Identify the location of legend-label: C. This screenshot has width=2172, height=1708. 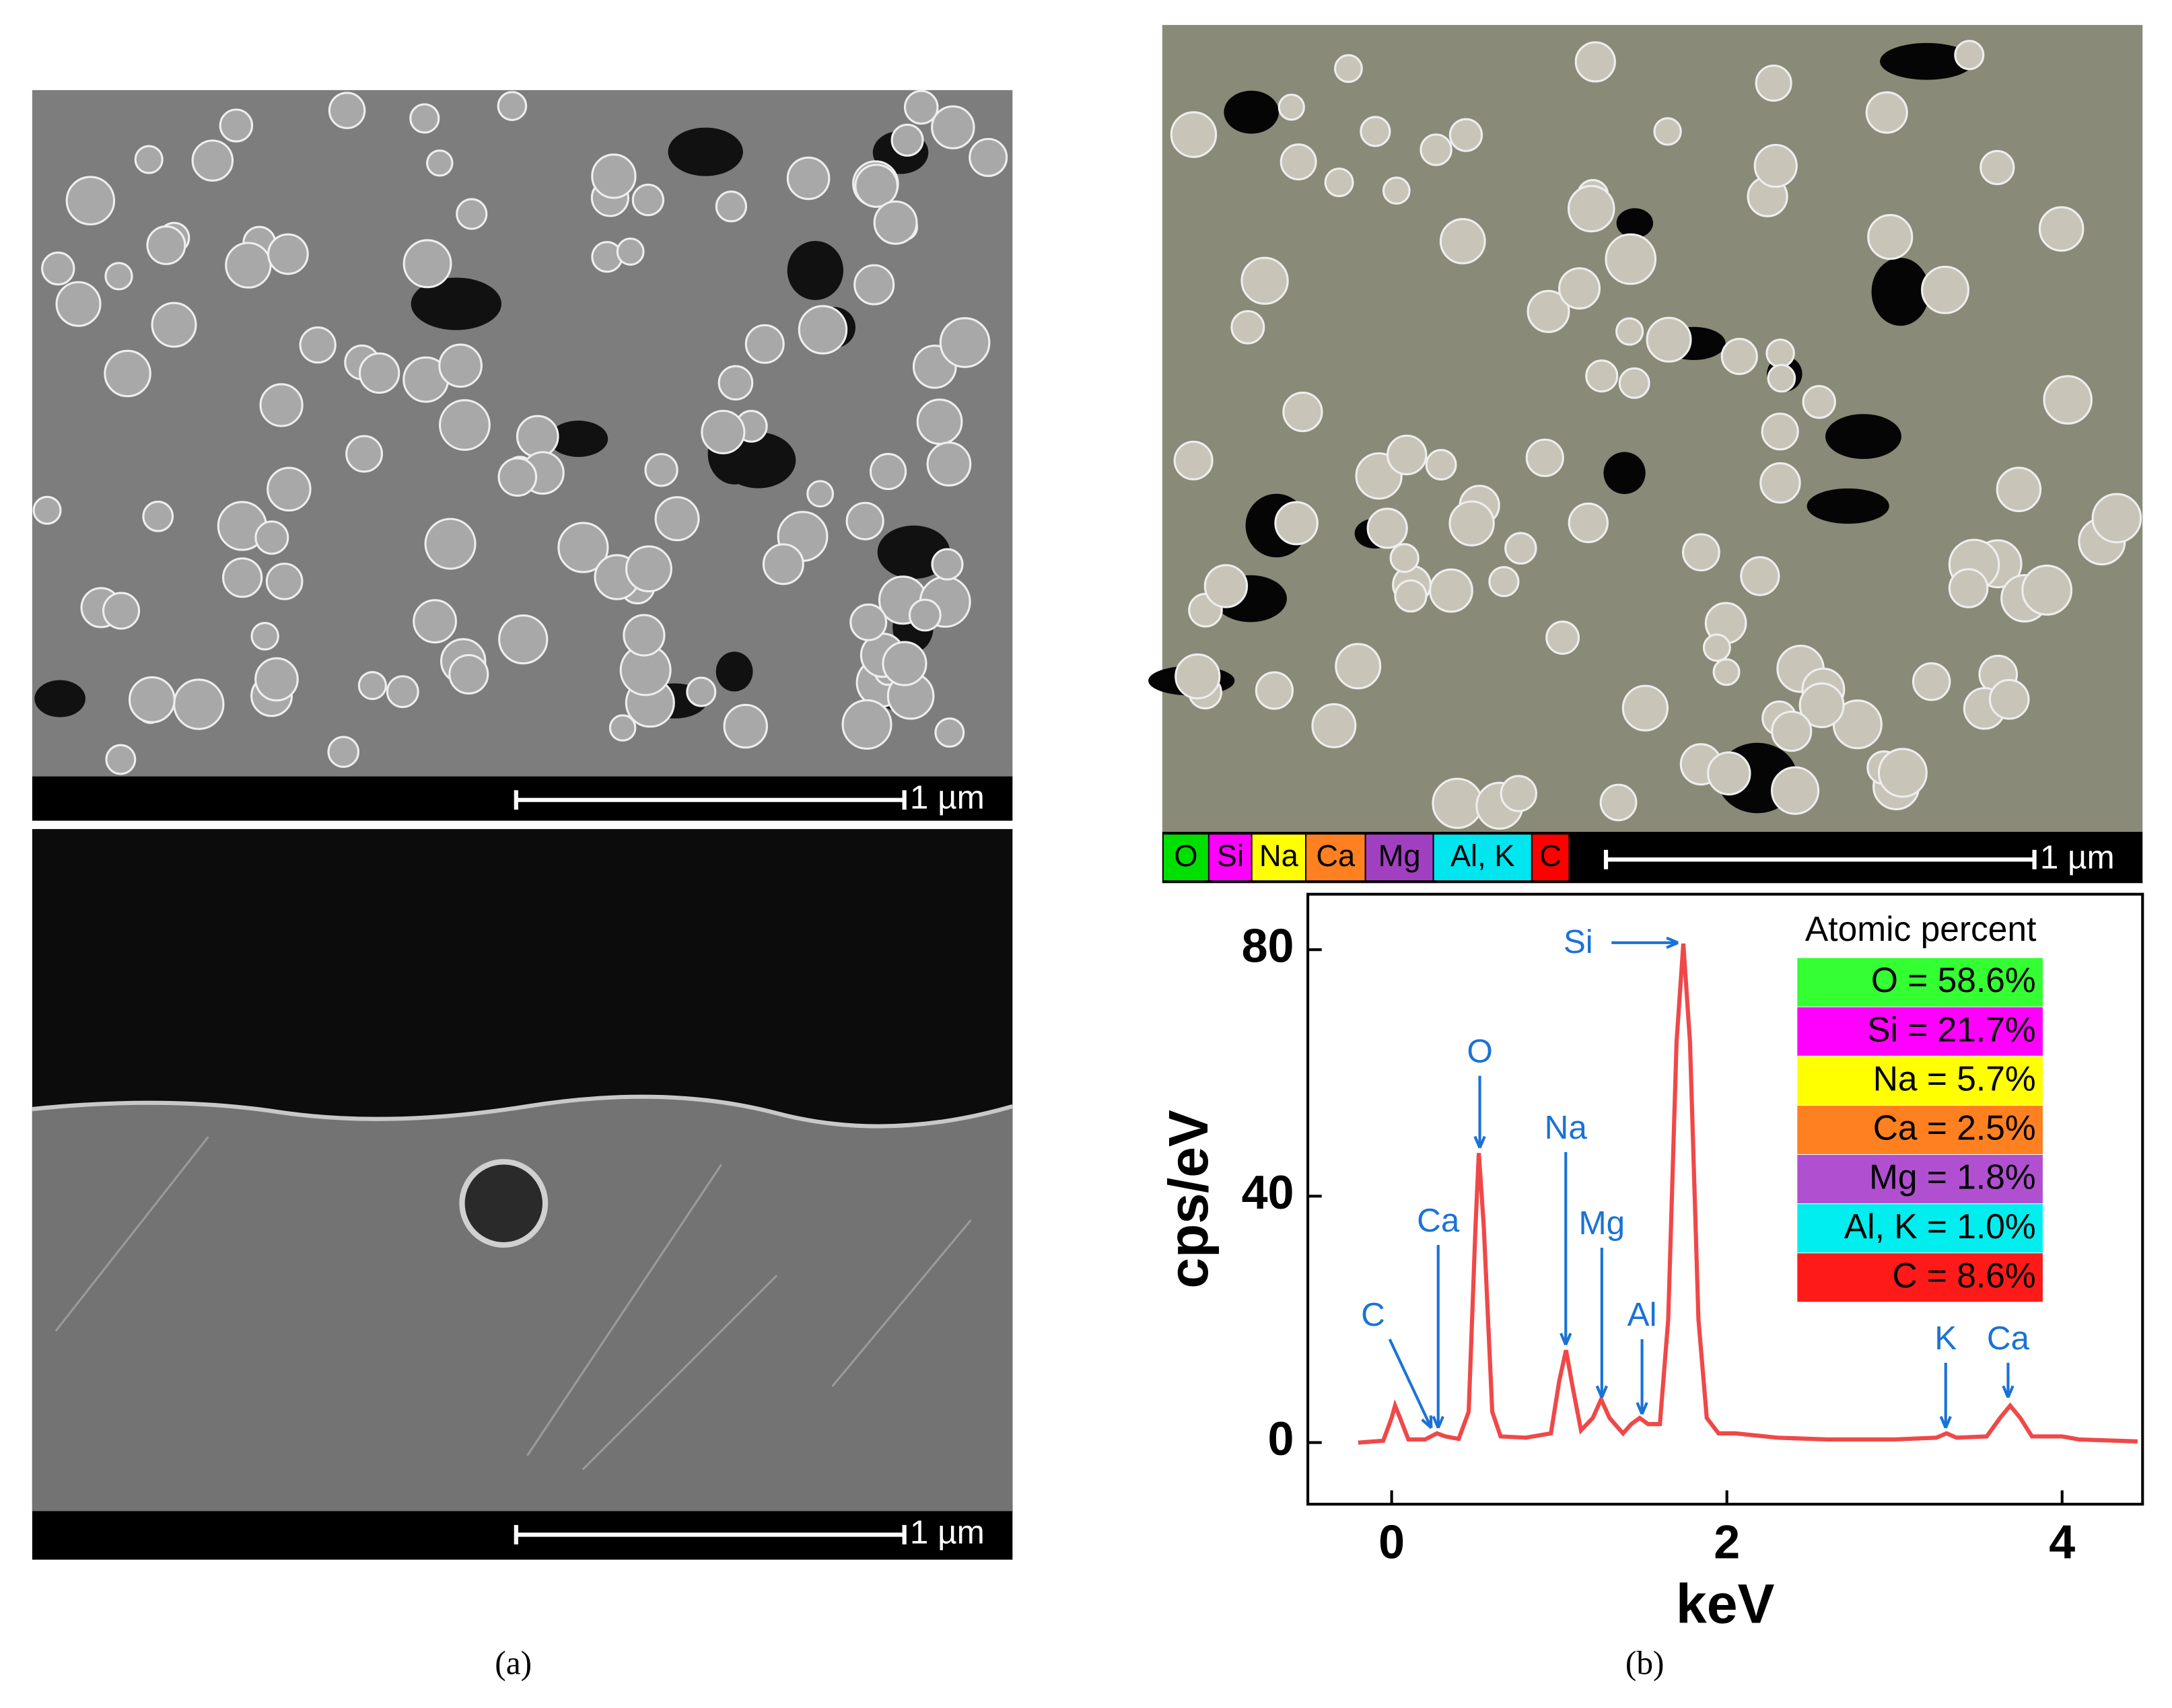
(1550, 856).